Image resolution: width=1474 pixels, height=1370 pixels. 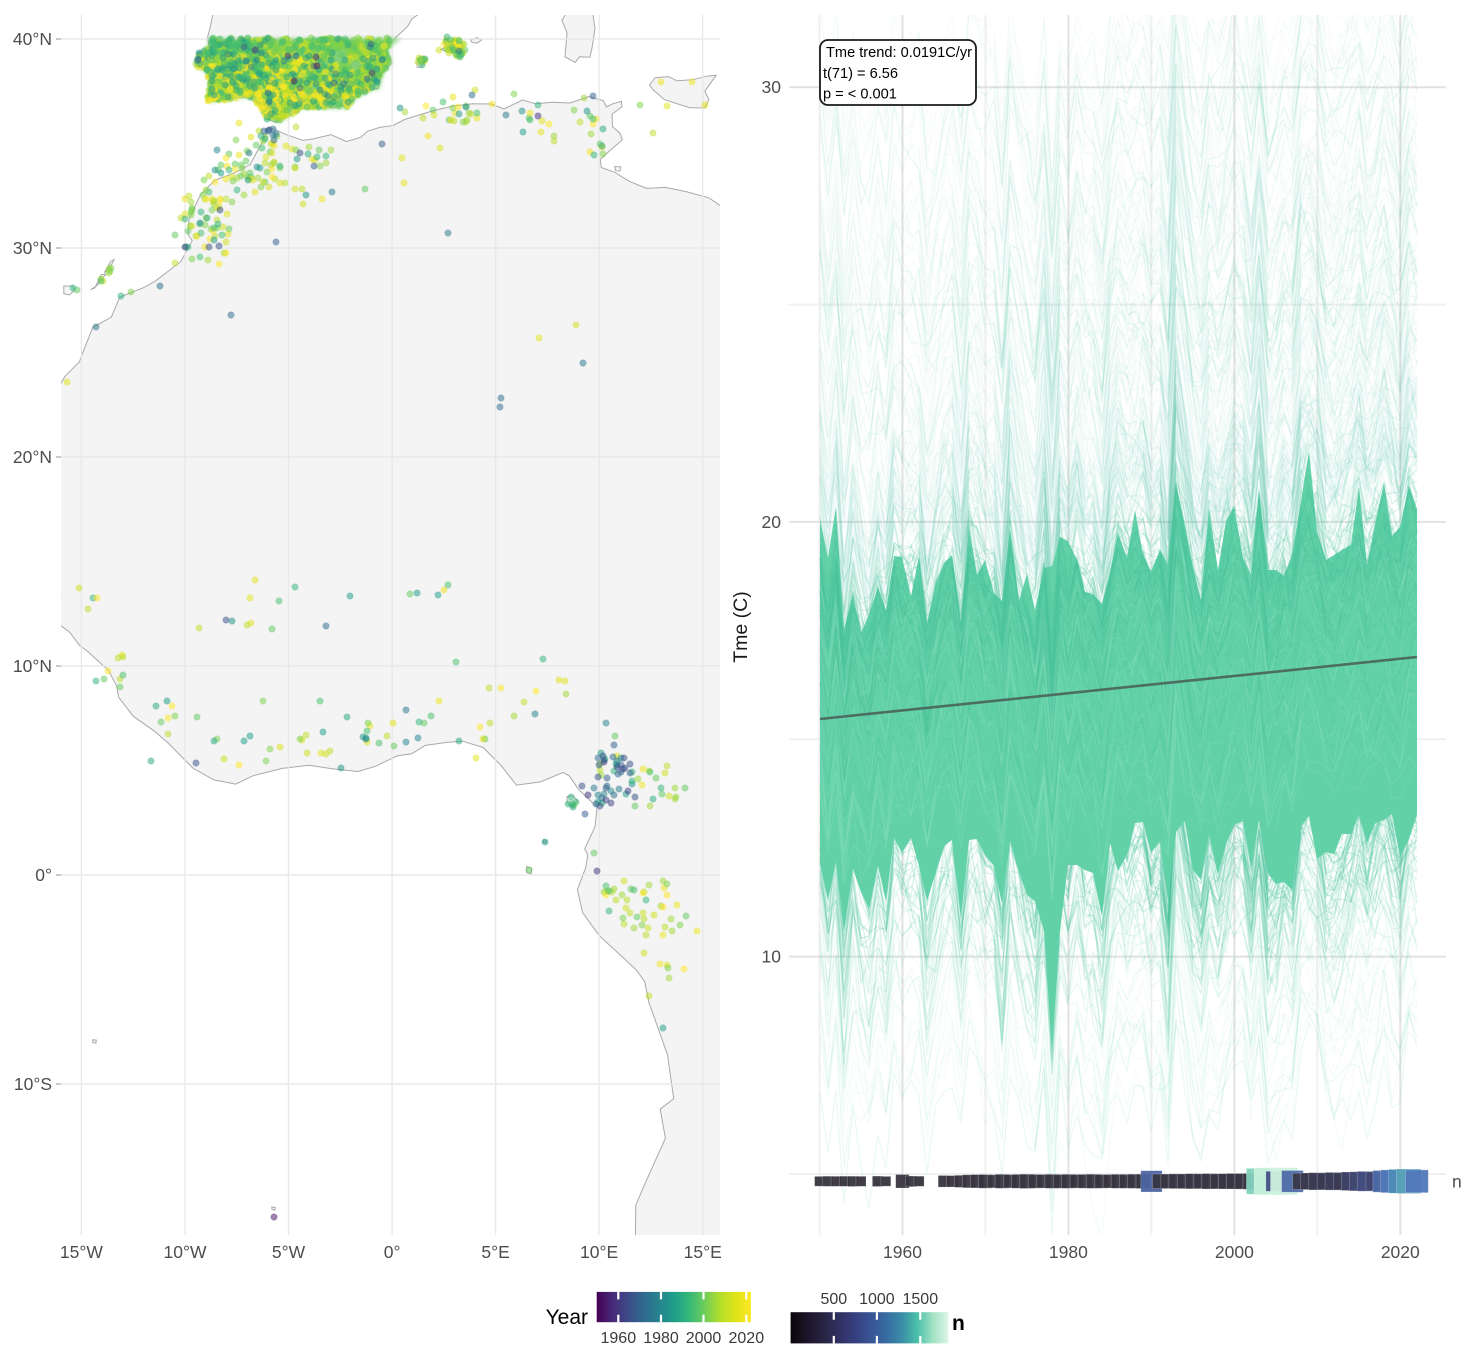 I want to click on svg-text: 15°E, so click(x=703, y=1252).